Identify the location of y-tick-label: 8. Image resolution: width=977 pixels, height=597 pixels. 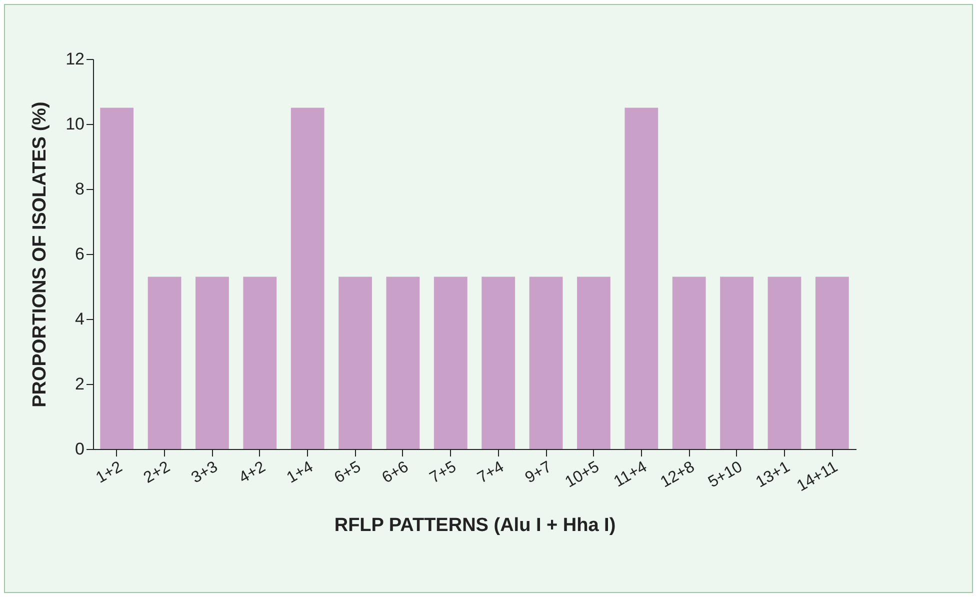
(79, 189).